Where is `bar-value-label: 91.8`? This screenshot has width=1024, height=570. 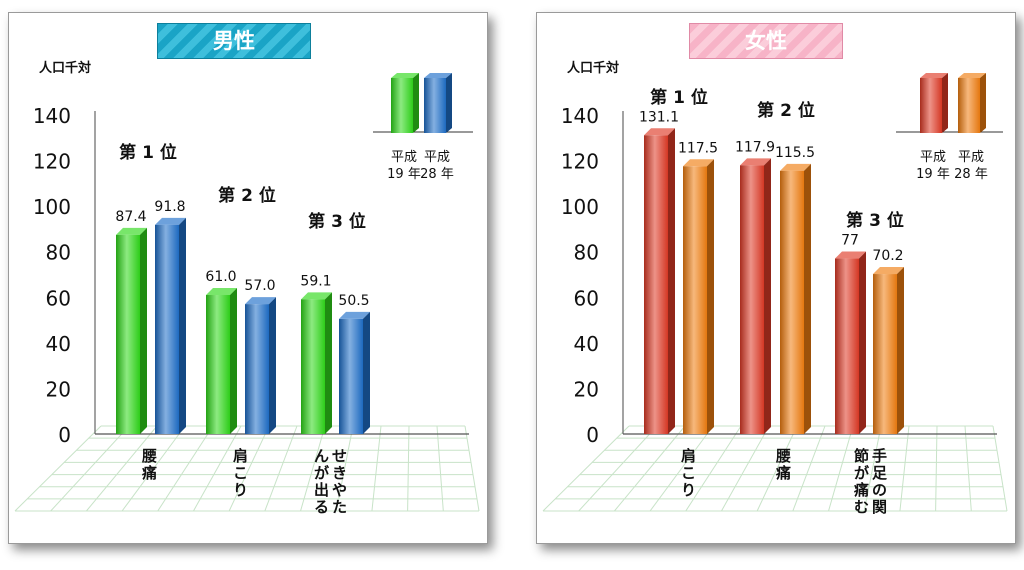 bar-value-label: 91.8 is located at coordinates (169, 207).